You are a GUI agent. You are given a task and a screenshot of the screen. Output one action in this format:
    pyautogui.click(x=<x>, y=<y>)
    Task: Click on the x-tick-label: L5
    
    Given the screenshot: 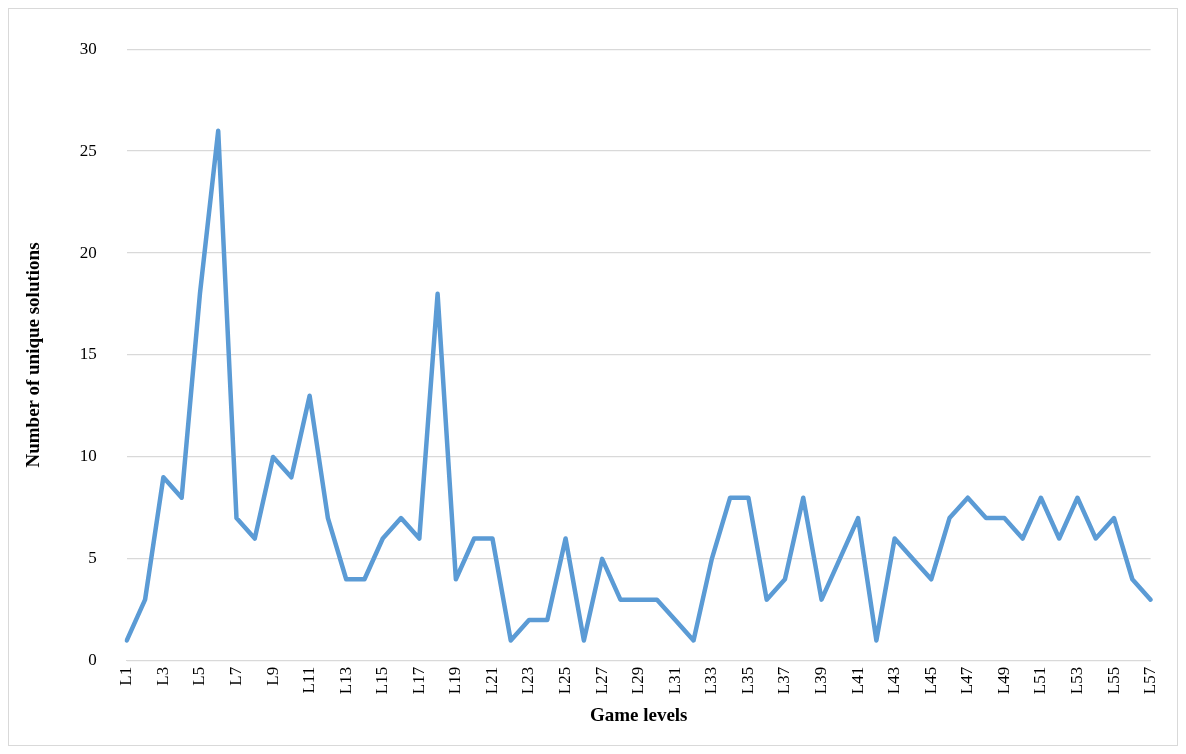 What is the action you would take?
    pyautogui.click(x=199, y=676)
    